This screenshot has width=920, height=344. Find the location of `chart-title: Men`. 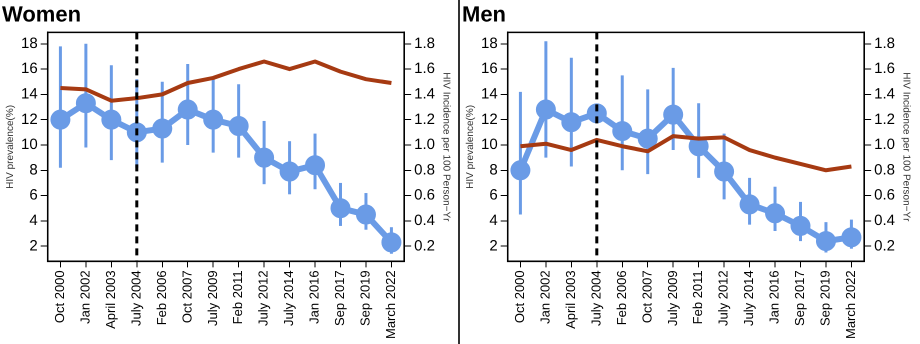

chart-title: Men is located at coordinates (484, 13).